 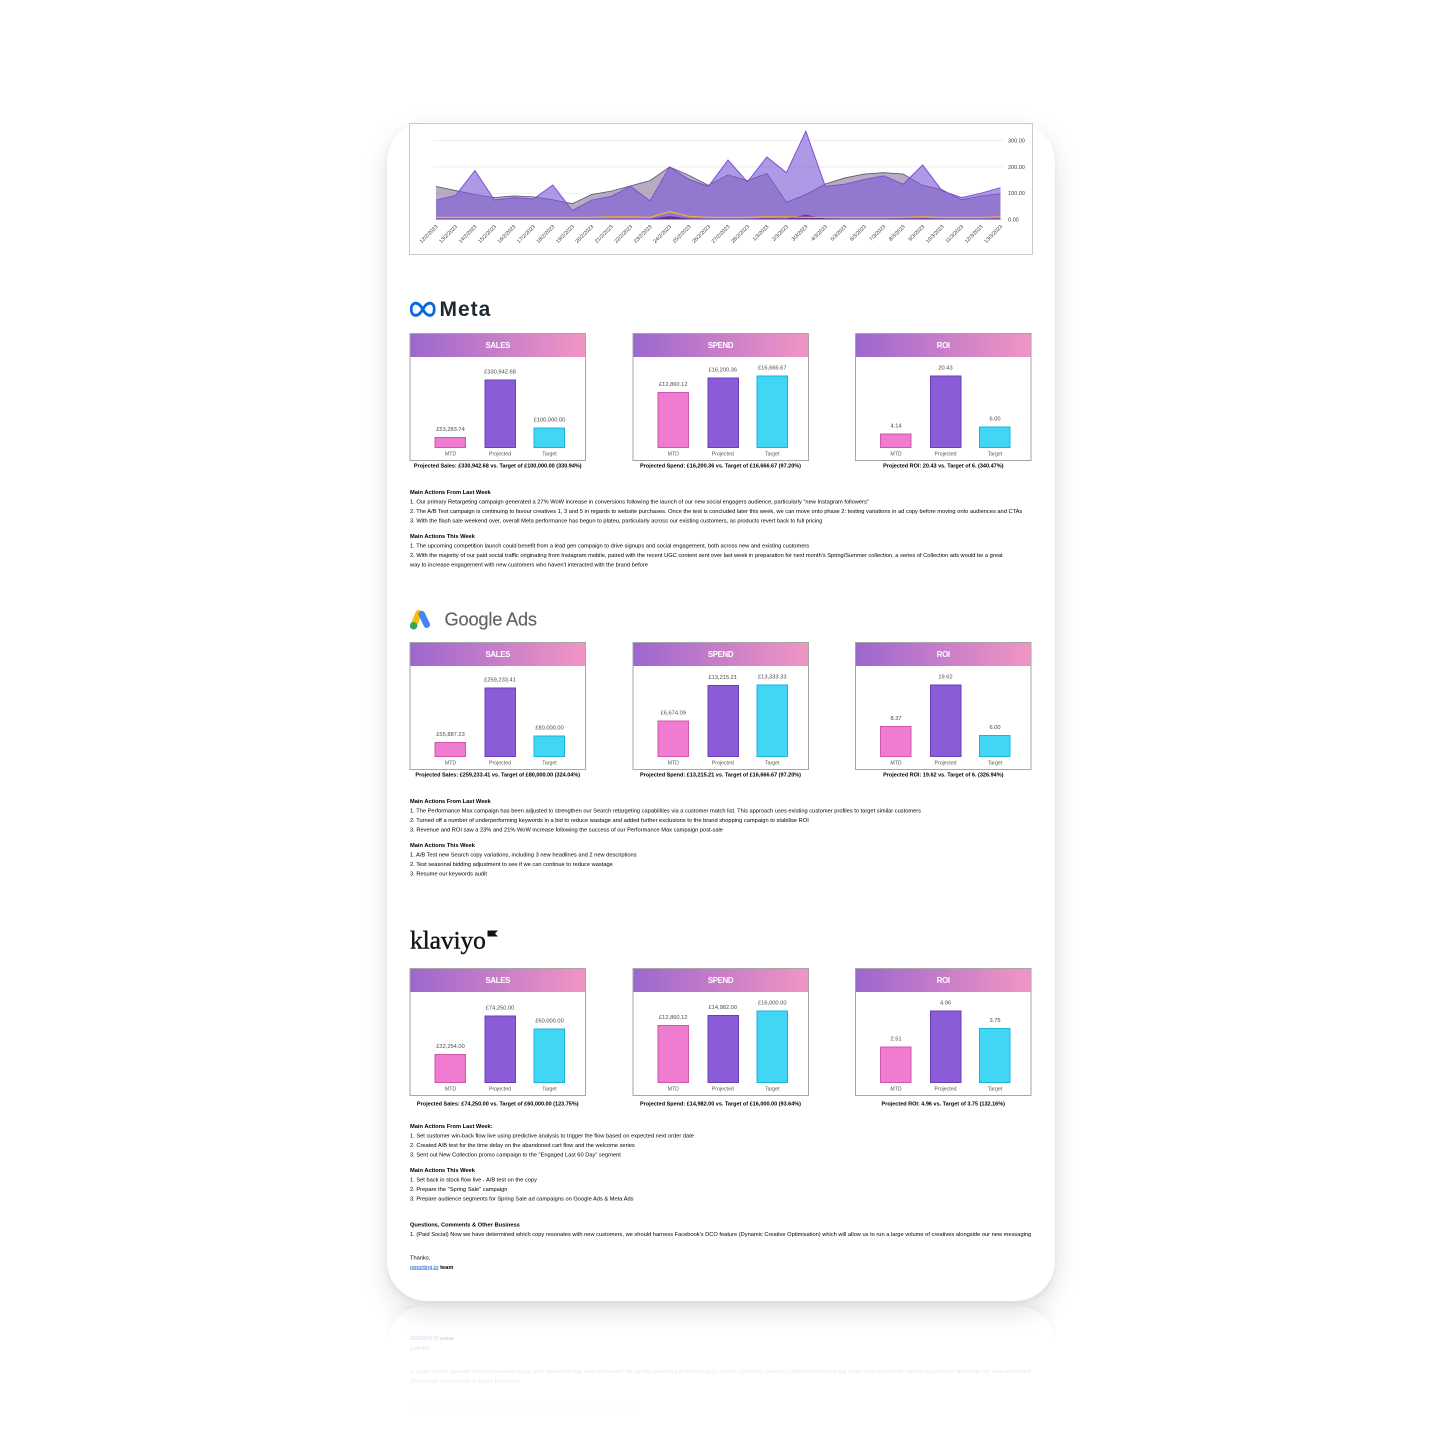 I want to click on svg-text: 6/3/2023, so click(x=858, y=233).